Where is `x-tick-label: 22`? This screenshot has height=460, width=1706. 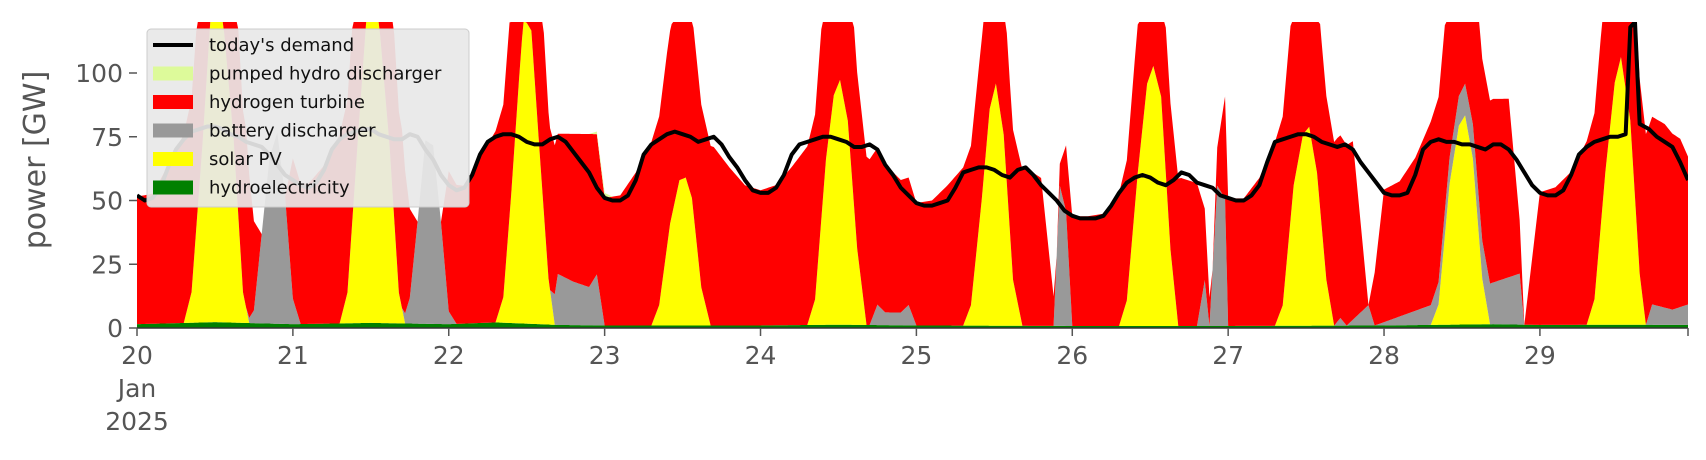 x-tick-label: 22 is located at coordinates (449, 355).